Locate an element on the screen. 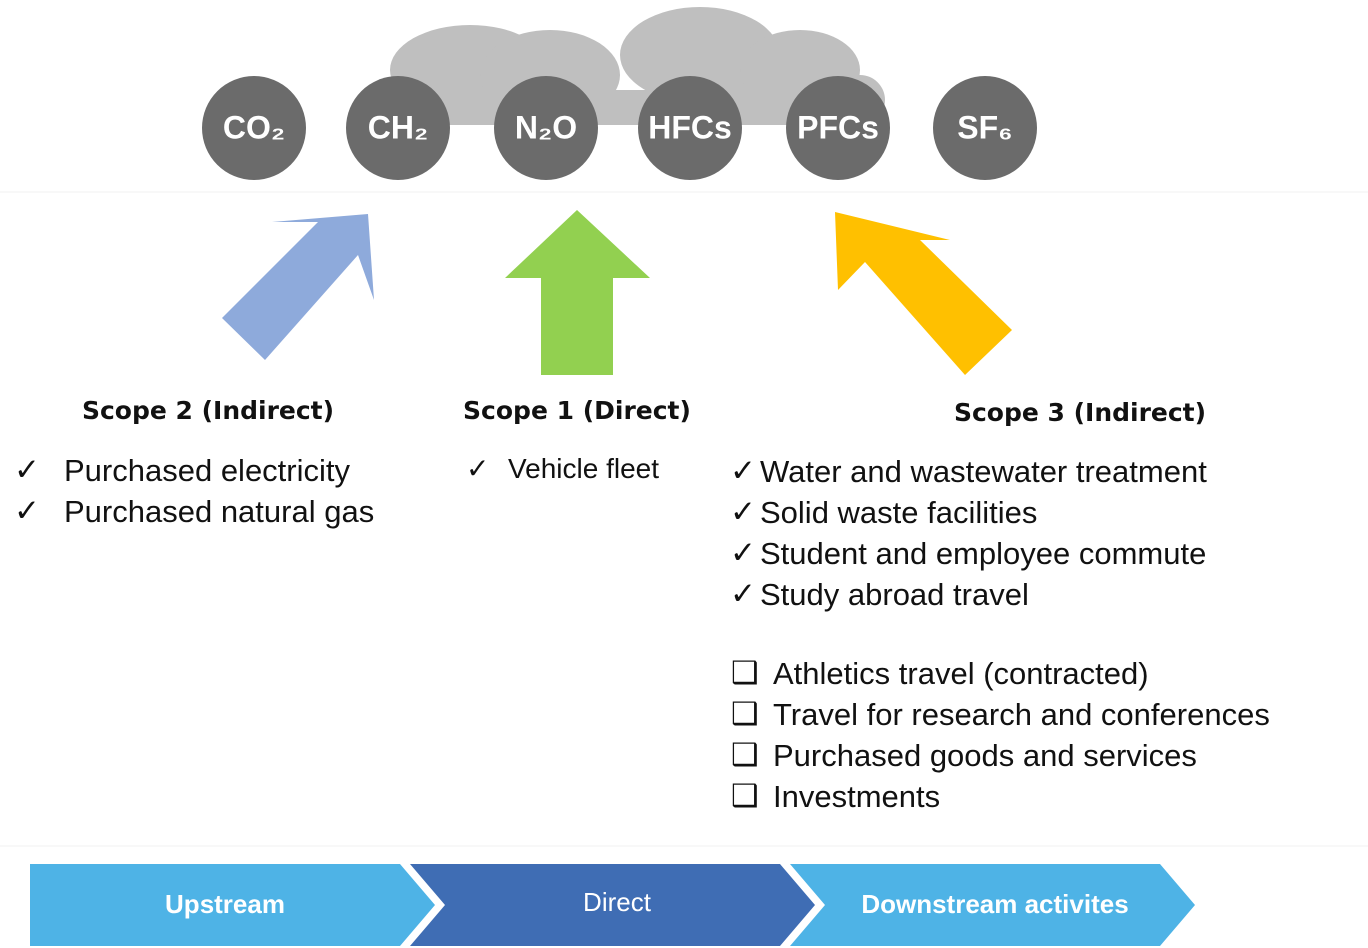 Image resolution: width=1368 pixels, height=948 pixels. list-item: ✓ Student and employee commute is located at coordinates (968, 553).